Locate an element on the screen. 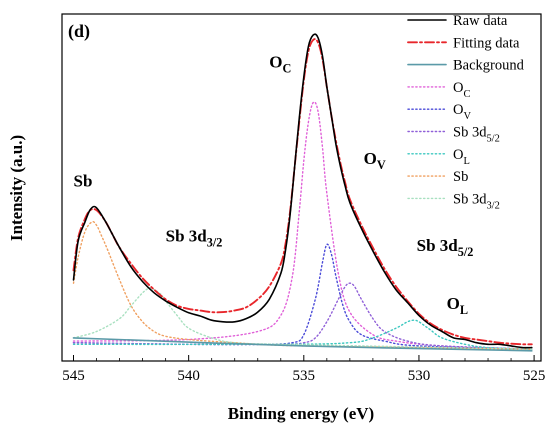 The width and height of the screenshot is (550, 436). x-tick-label: 545 is located at coordinates (73, 376).